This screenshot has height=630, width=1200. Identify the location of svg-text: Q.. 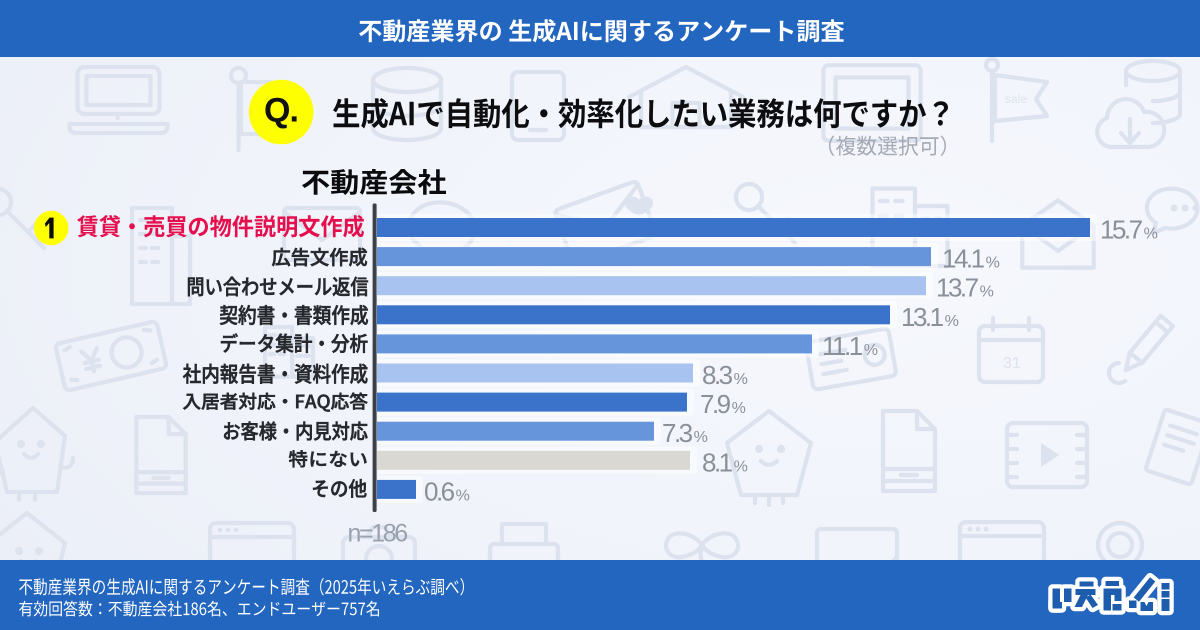
(281, 110).